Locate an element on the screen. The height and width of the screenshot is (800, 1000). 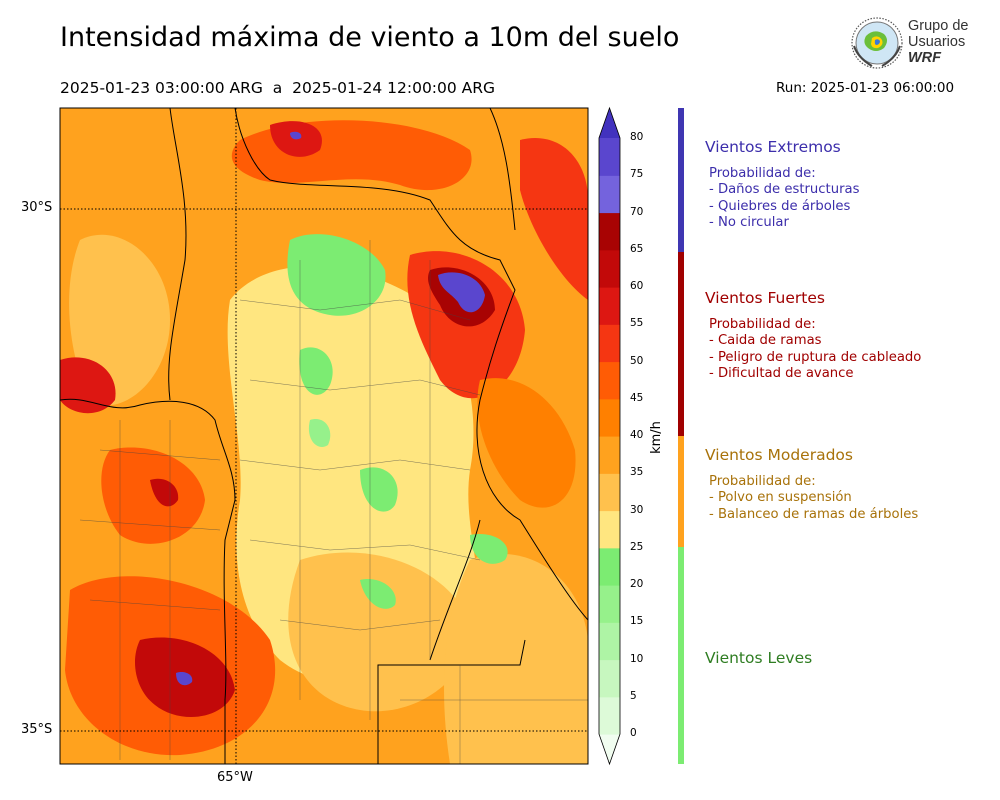
lat-label-35s: 35°S is located at coordinates (37, 729).